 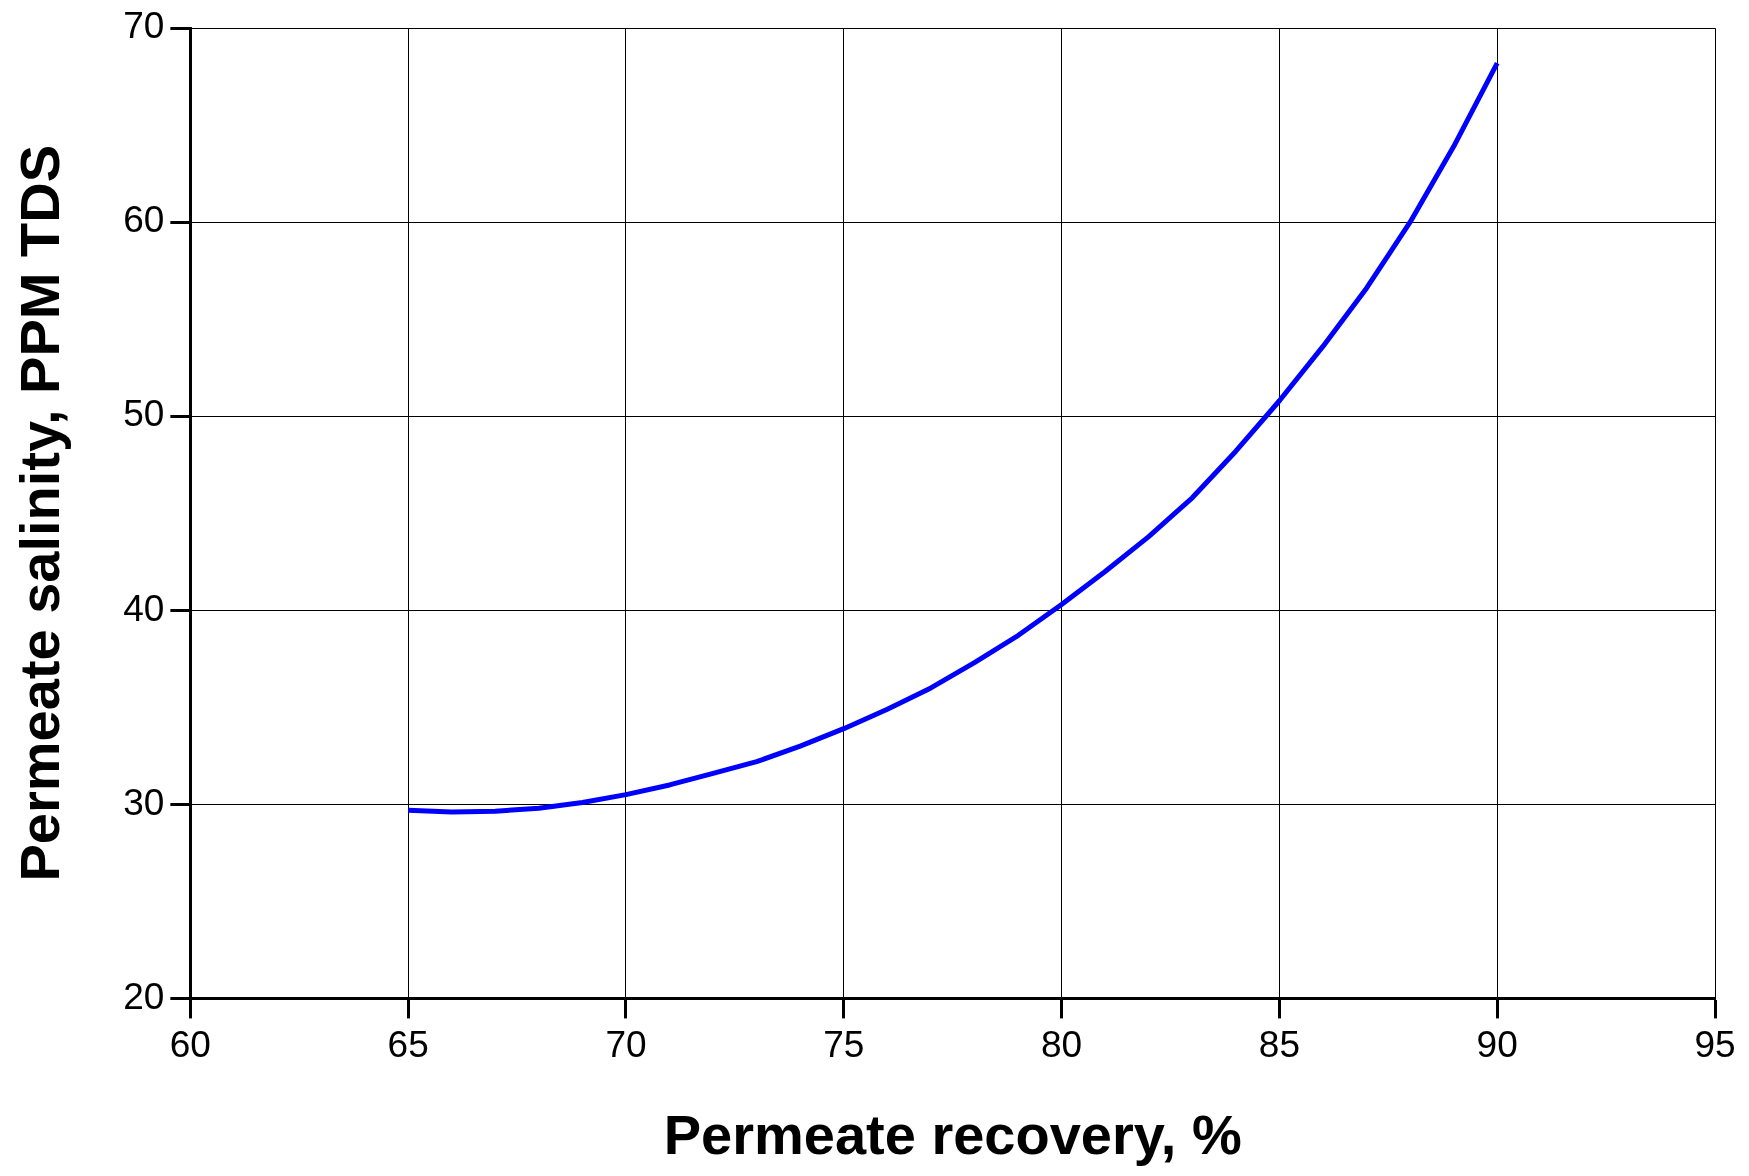 What do you see at coordinates (40, 513) in the screenshot?
I see `y-axis-title: Permeate salinity, PPM TDS` at bounding box center [40, 513].